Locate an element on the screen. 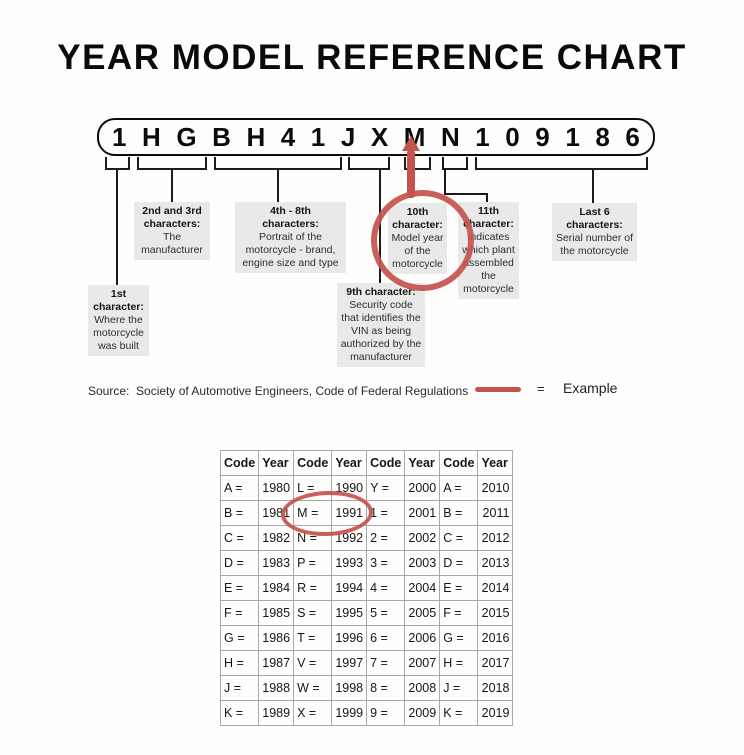  table-cell: V = is located at coordinates (313, 663).